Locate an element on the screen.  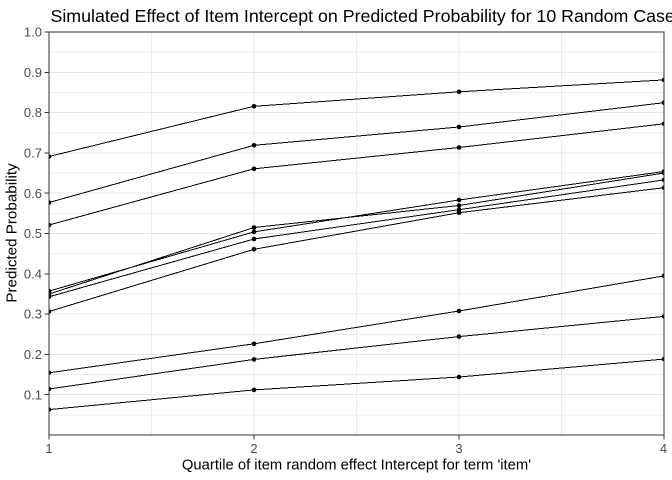
svg-text: 2 is located at coordinates (253, 448).